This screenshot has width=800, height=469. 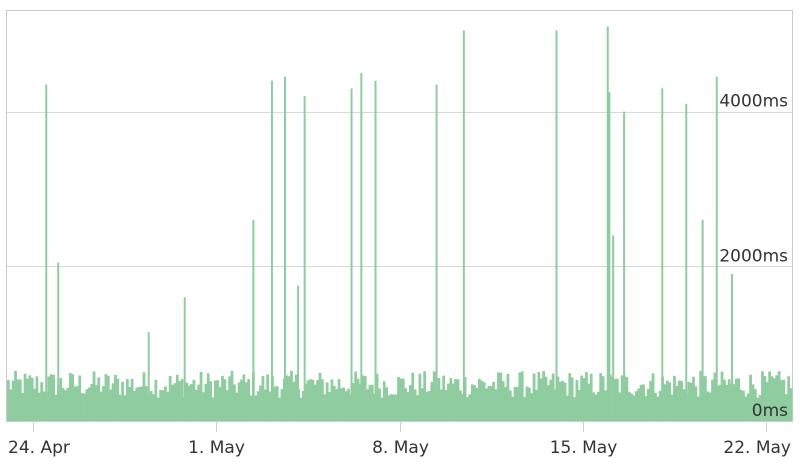 I want to click on y-tick-label: 0ms, so click(x=770, y=411).